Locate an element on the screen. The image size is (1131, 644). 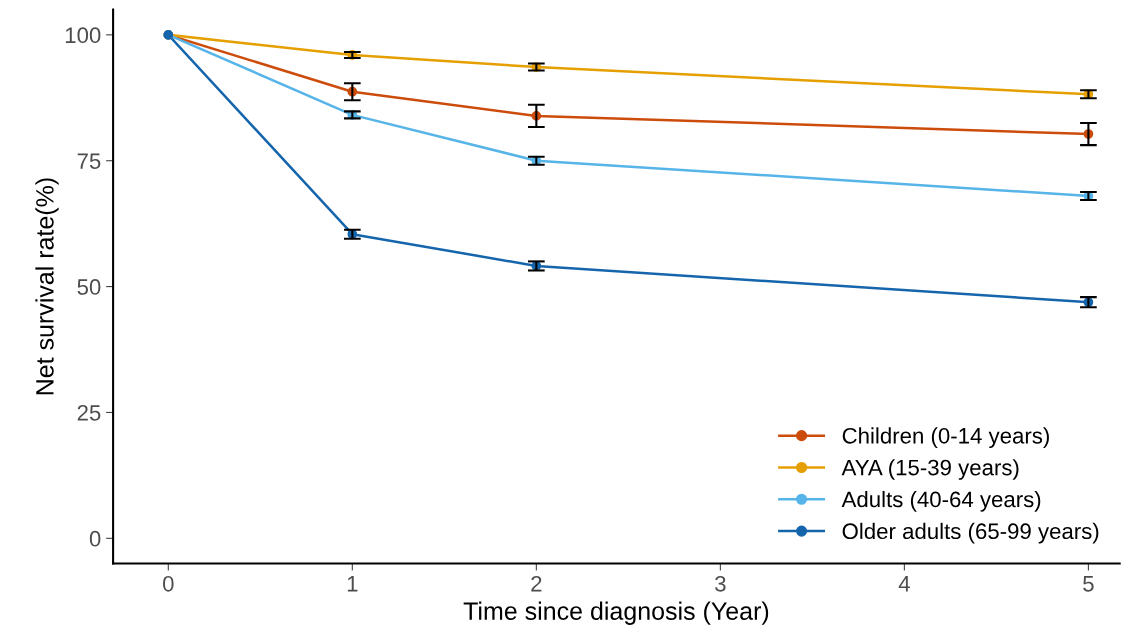
x-tick-label: 0 is located at coordinates (168, 583).